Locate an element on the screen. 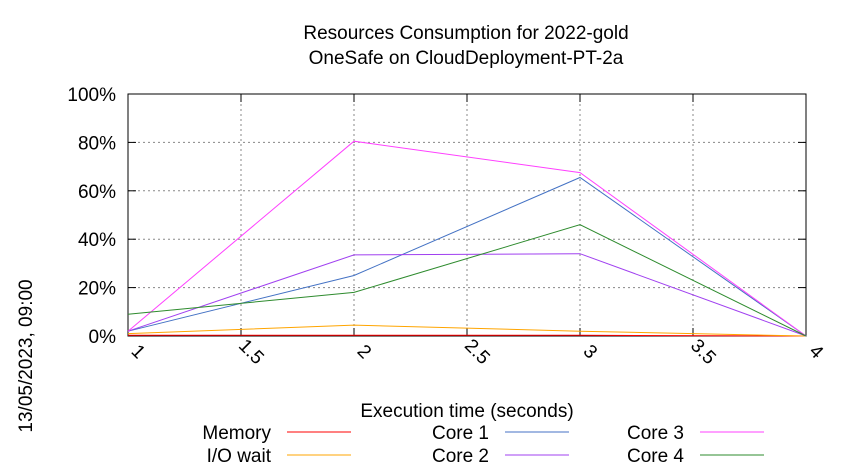  y-tick-label: 20% is located at coordinates (97, 289).